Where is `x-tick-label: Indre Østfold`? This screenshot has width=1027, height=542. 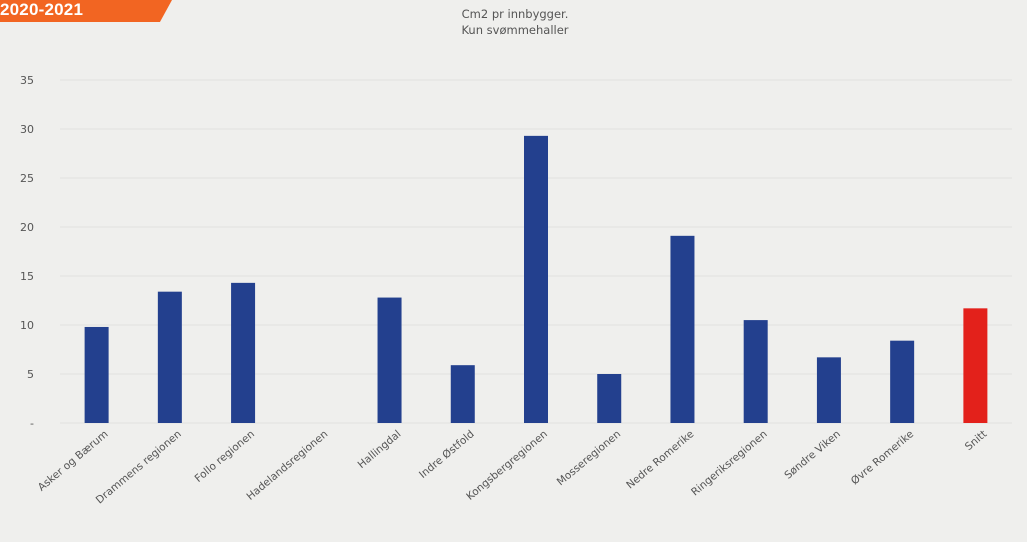
x-tick-label: Indre Østfold is located at coordinates (447, 454).